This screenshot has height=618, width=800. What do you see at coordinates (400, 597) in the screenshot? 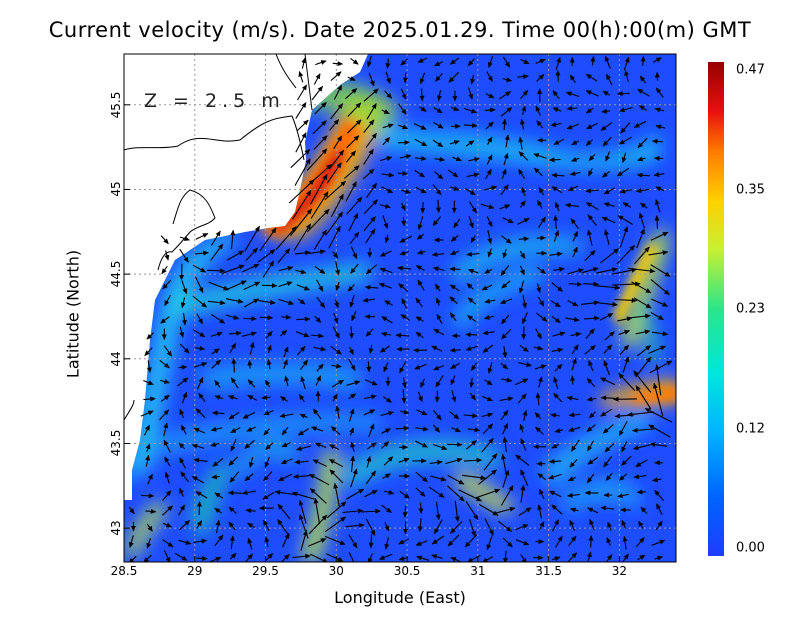
I see `x-axis-title: Longitude (East)` at bounding box center [400, 597].